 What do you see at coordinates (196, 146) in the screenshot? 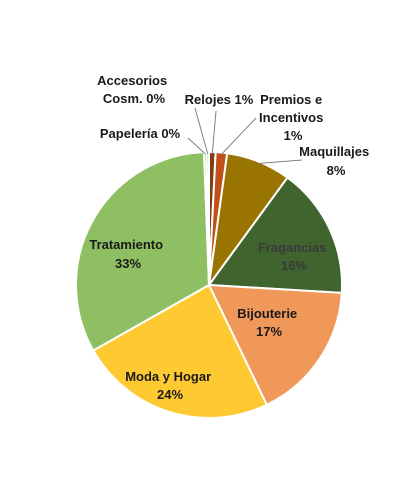
I see `leader-line-papeleria` at bounding box center [196, 146].